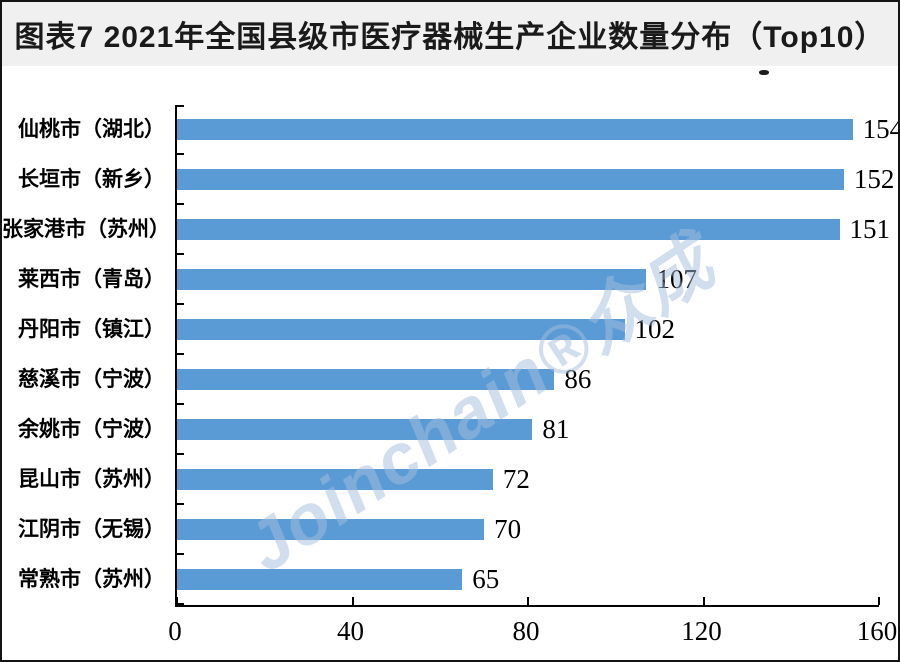 The height and width of the screenshot is (662, 900). I want to click on bar-row: 81, so click(528, 430).